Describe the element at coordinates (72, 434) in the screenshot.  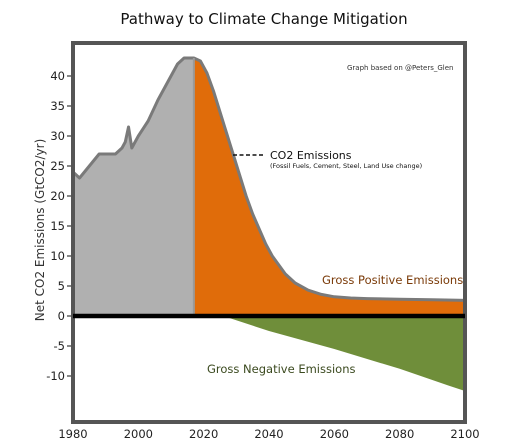
I see `x-tick-label: 1980` at that location.